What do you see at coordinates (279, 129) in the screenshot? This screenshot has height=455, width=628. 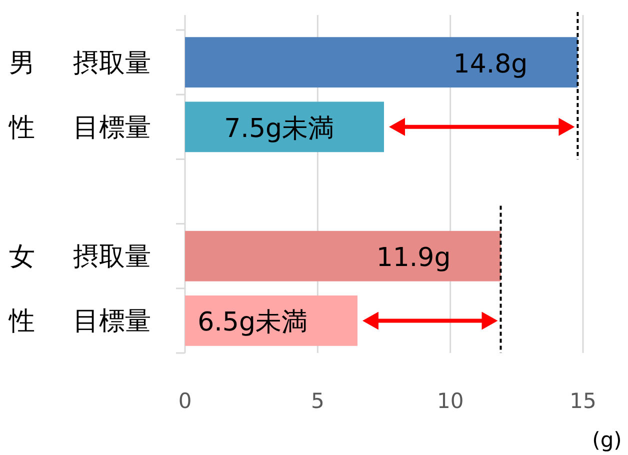 I see `data-label: 7.5g未満` at bounding box center [279, 129].